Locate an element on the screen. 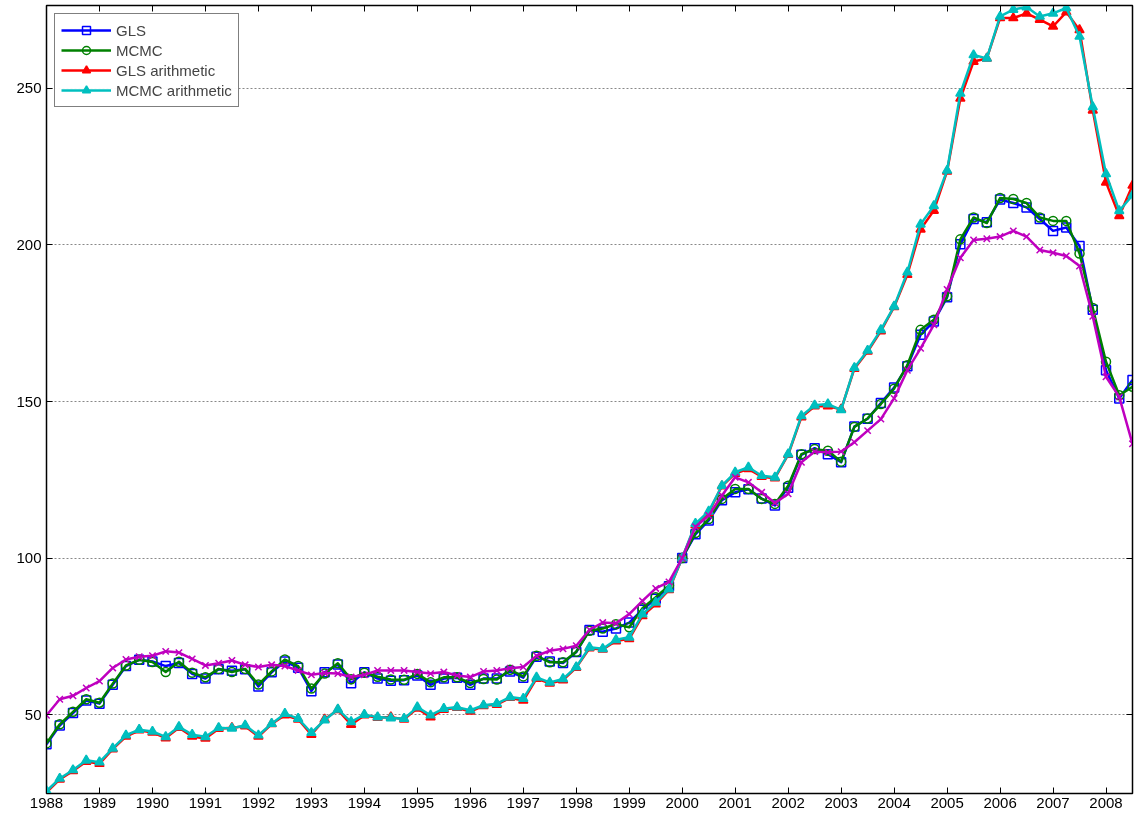 Image resolution: width=1136 pixels, height=819 pixels. x-tick-label: 2004 is located at coordinates (894, 802).